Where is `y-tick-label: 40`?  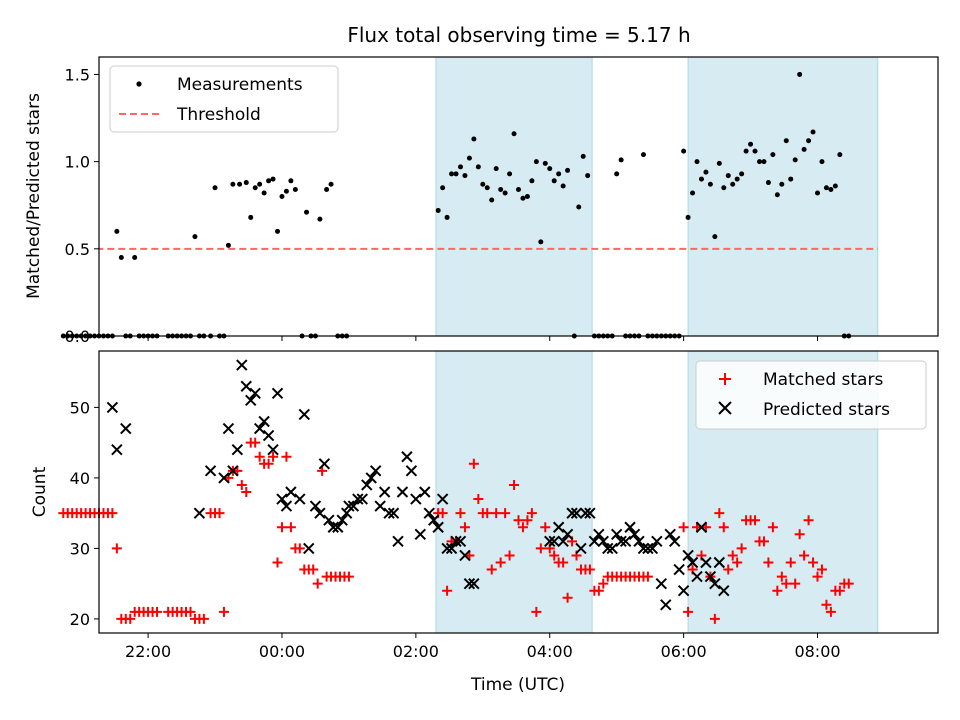
y-tick-label: 40 is located at coordinates (80, 478).